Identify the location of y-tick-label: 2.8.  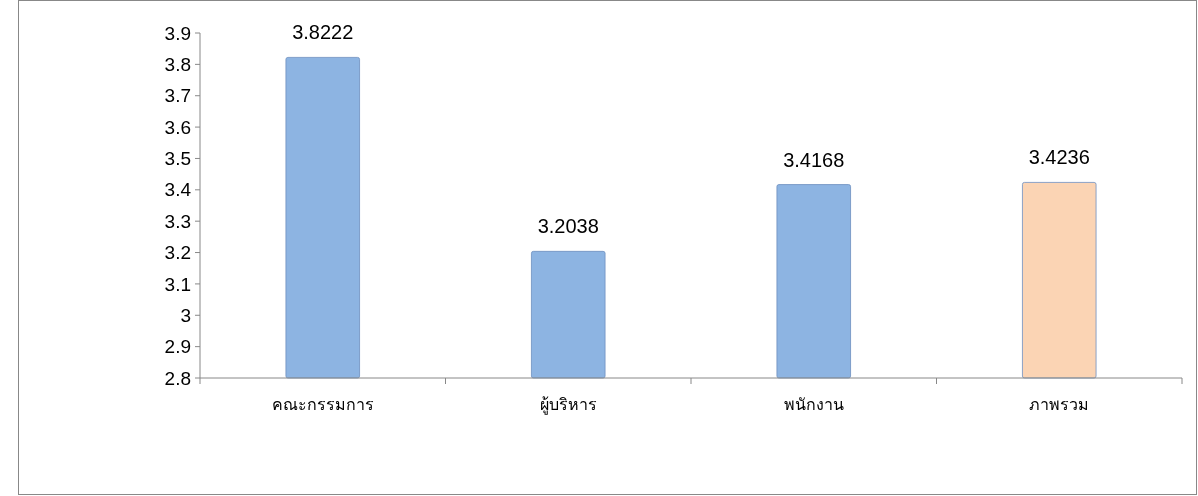
(177, 378).